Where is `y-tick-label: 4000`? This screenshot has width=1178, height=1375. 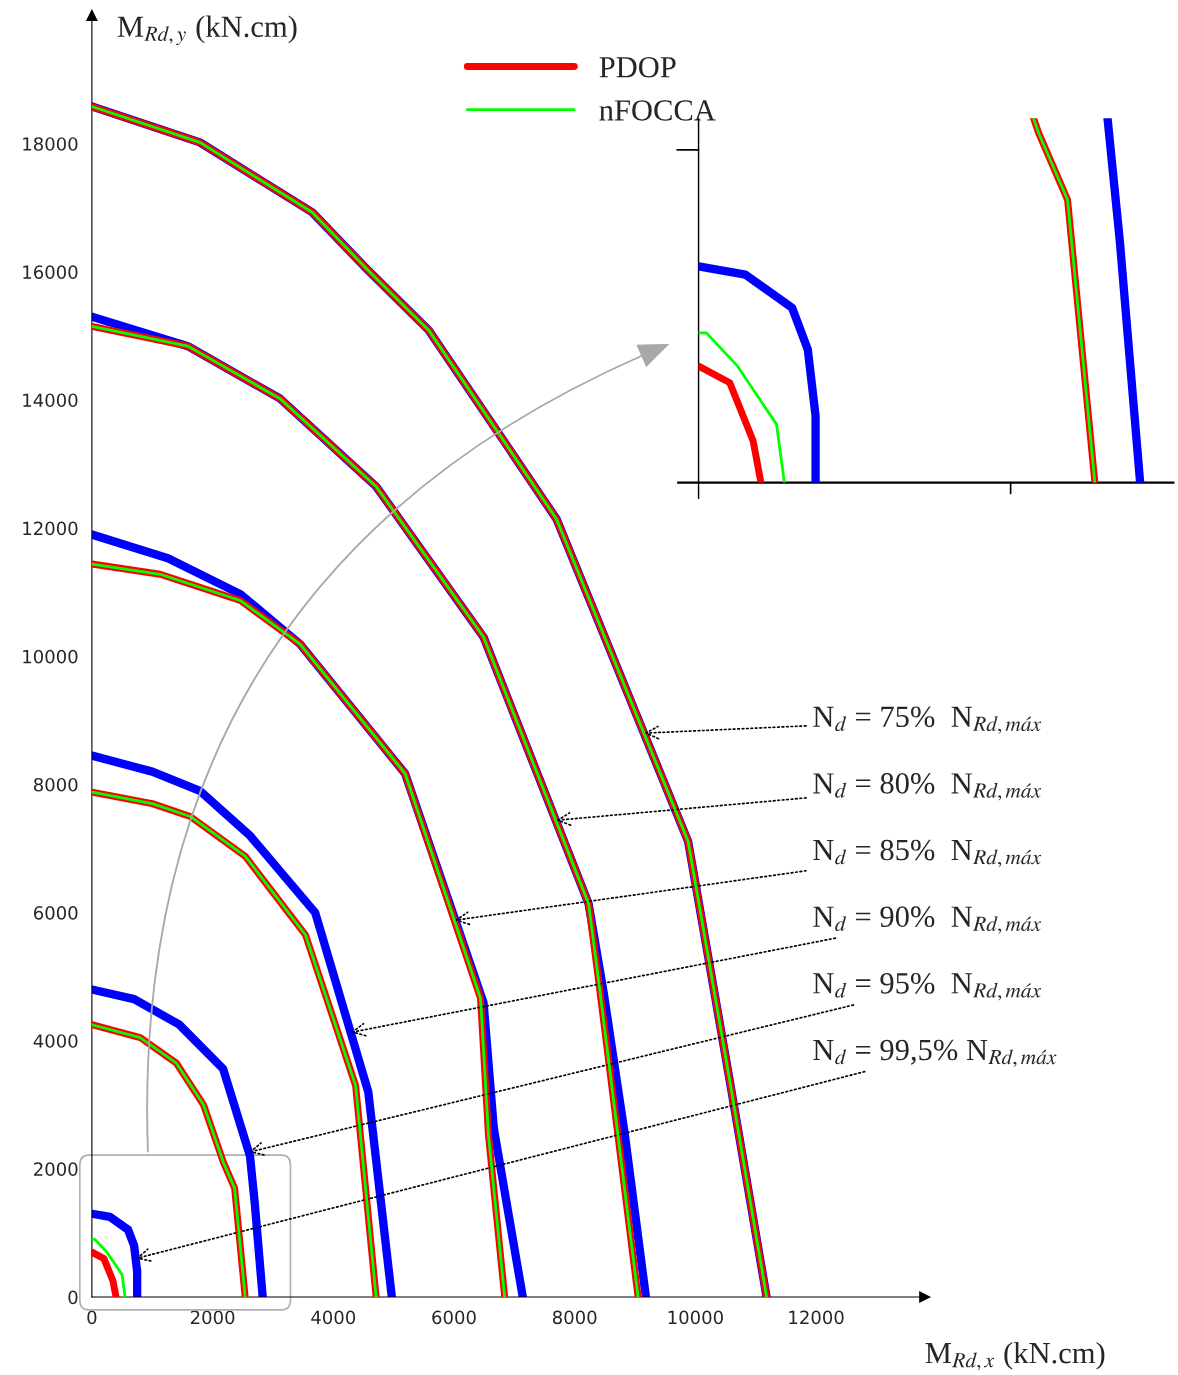
y-tick-label: 4000 is located at coordinates (55, 1041).